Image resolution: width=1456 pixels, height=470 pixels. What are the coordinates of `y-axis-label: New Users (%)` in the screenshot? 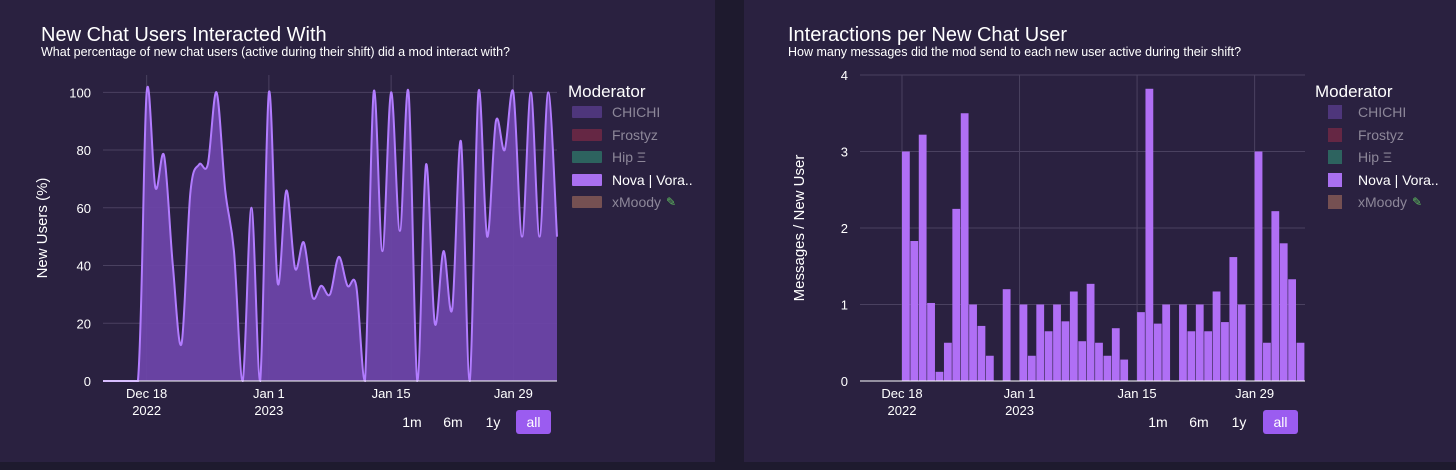 It's located at (42, 228).